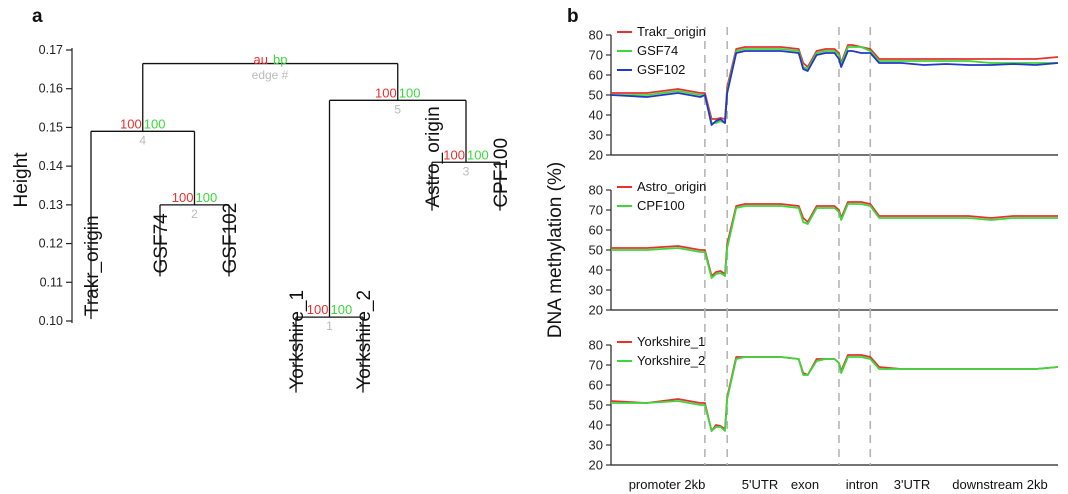 Image resolution: width=1068 pixels, height=494 pixels. What do you see at coordinates (270, 67) in the screenshot?
I see `au-bp-legend: au bp edge #` at bounding box center [270, 67].